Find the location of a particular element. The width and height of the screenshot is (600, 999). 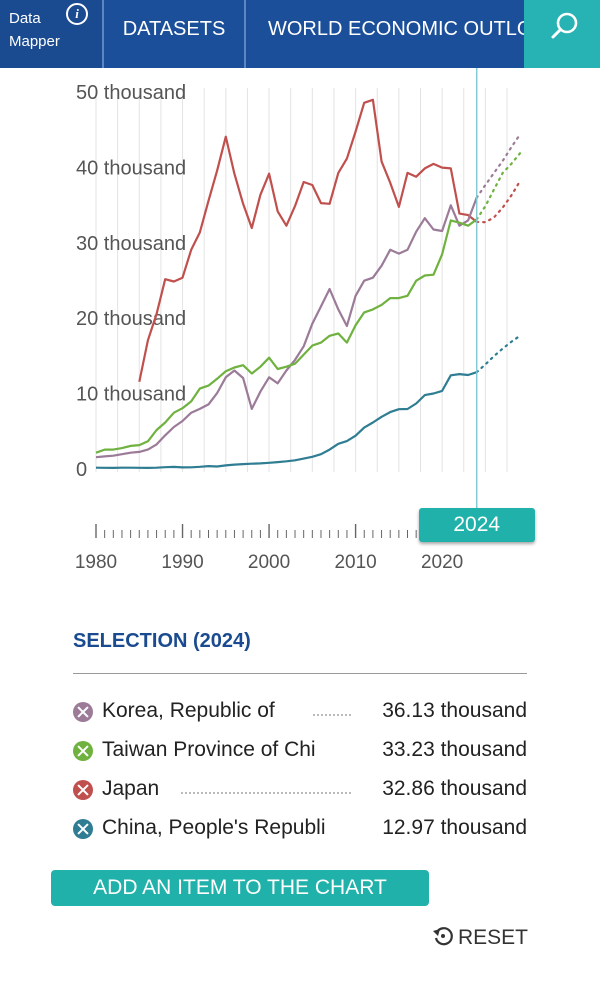

selection-item-label: Taiwan Province of Chi is located at coordinates (209, 749).